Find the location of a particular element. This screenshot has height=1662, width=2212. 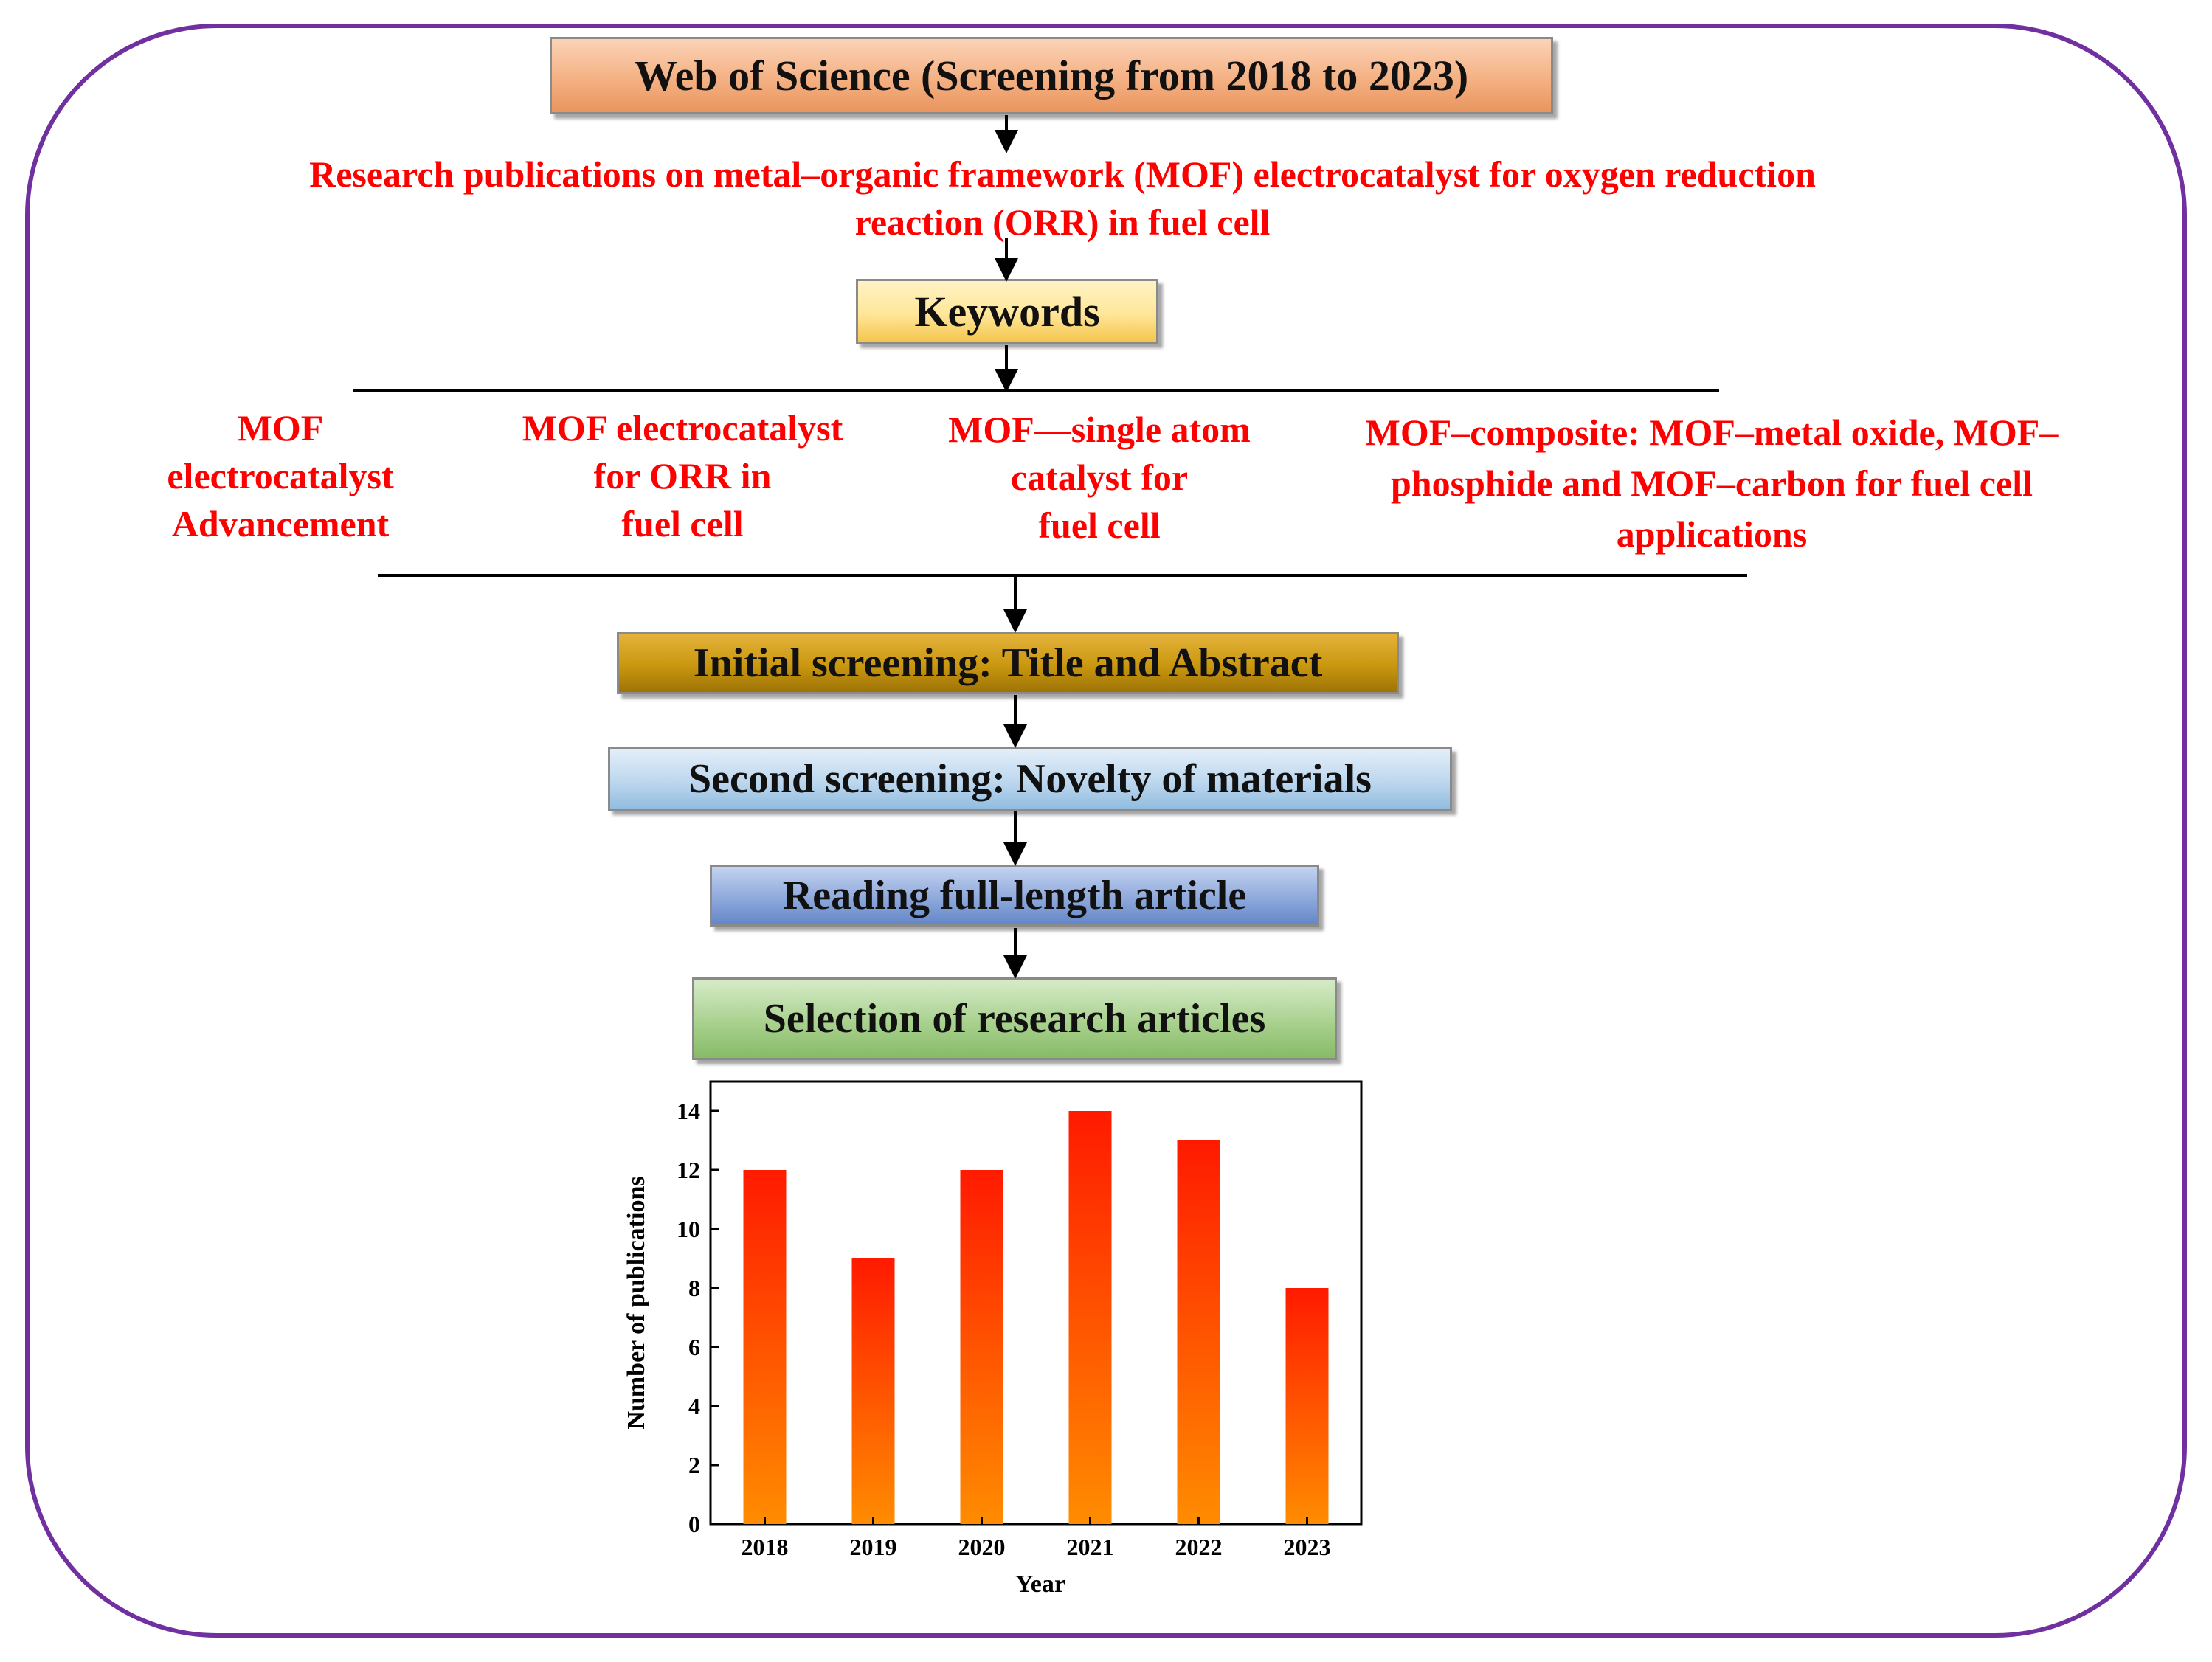

y-tick-label-0: 0 is located at coordinates (694, 1524).